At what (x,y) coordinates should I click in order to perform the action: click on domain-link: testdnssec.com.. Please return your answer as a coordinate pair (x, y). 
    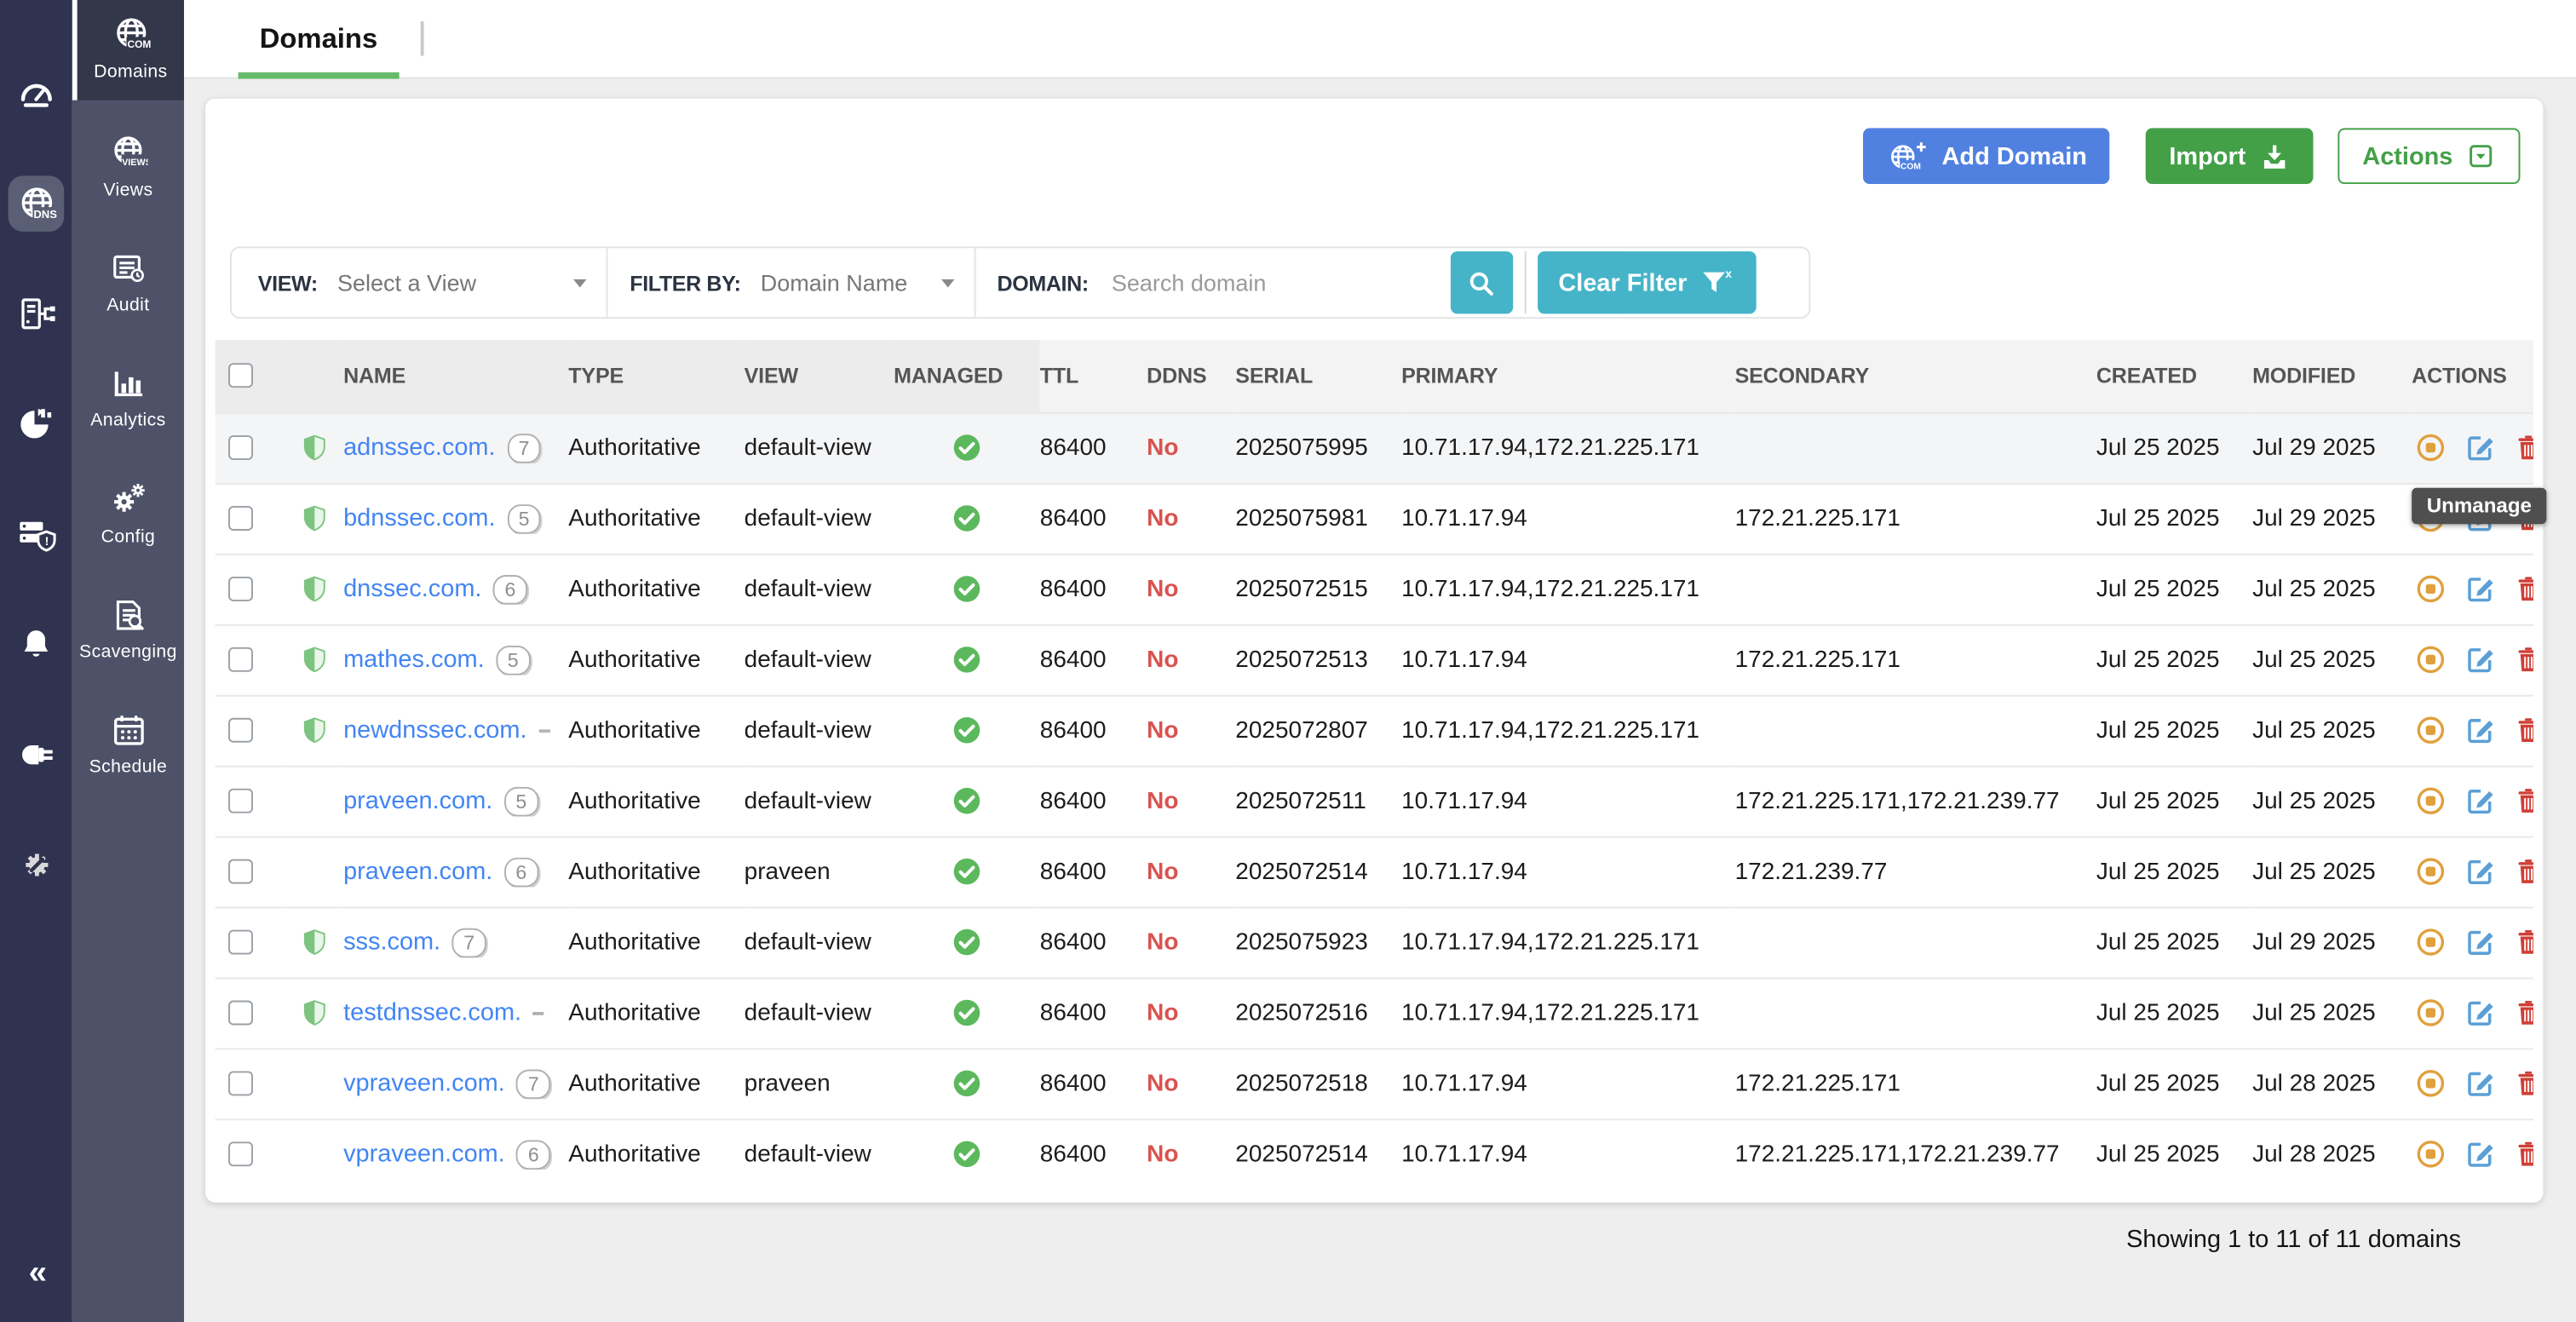
    Looking at the image, I should click on (433, 1012).